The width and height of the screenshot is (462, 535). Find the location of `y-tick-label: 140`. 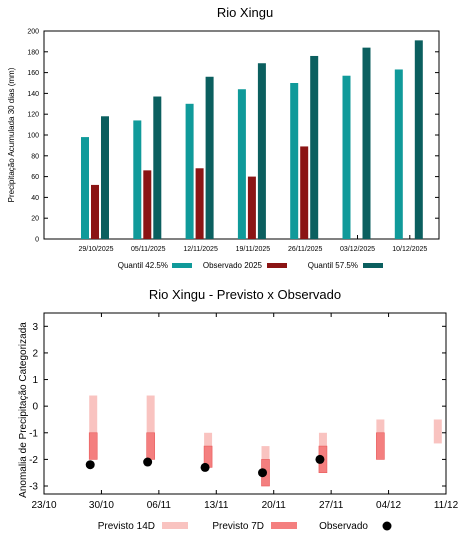

y-tick-label: 140 is located at coordinates (33, 94).